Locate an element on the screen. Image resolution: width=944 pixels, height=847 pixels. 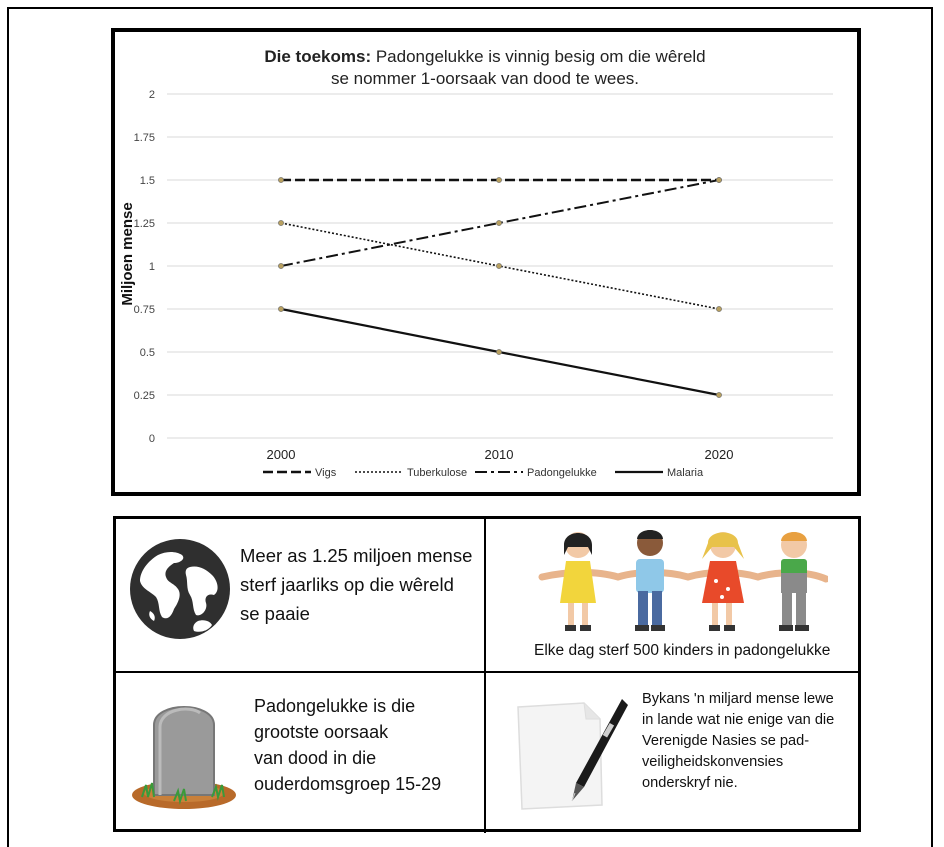
pen-and-paper-icon is located at coordinates (572, 754).